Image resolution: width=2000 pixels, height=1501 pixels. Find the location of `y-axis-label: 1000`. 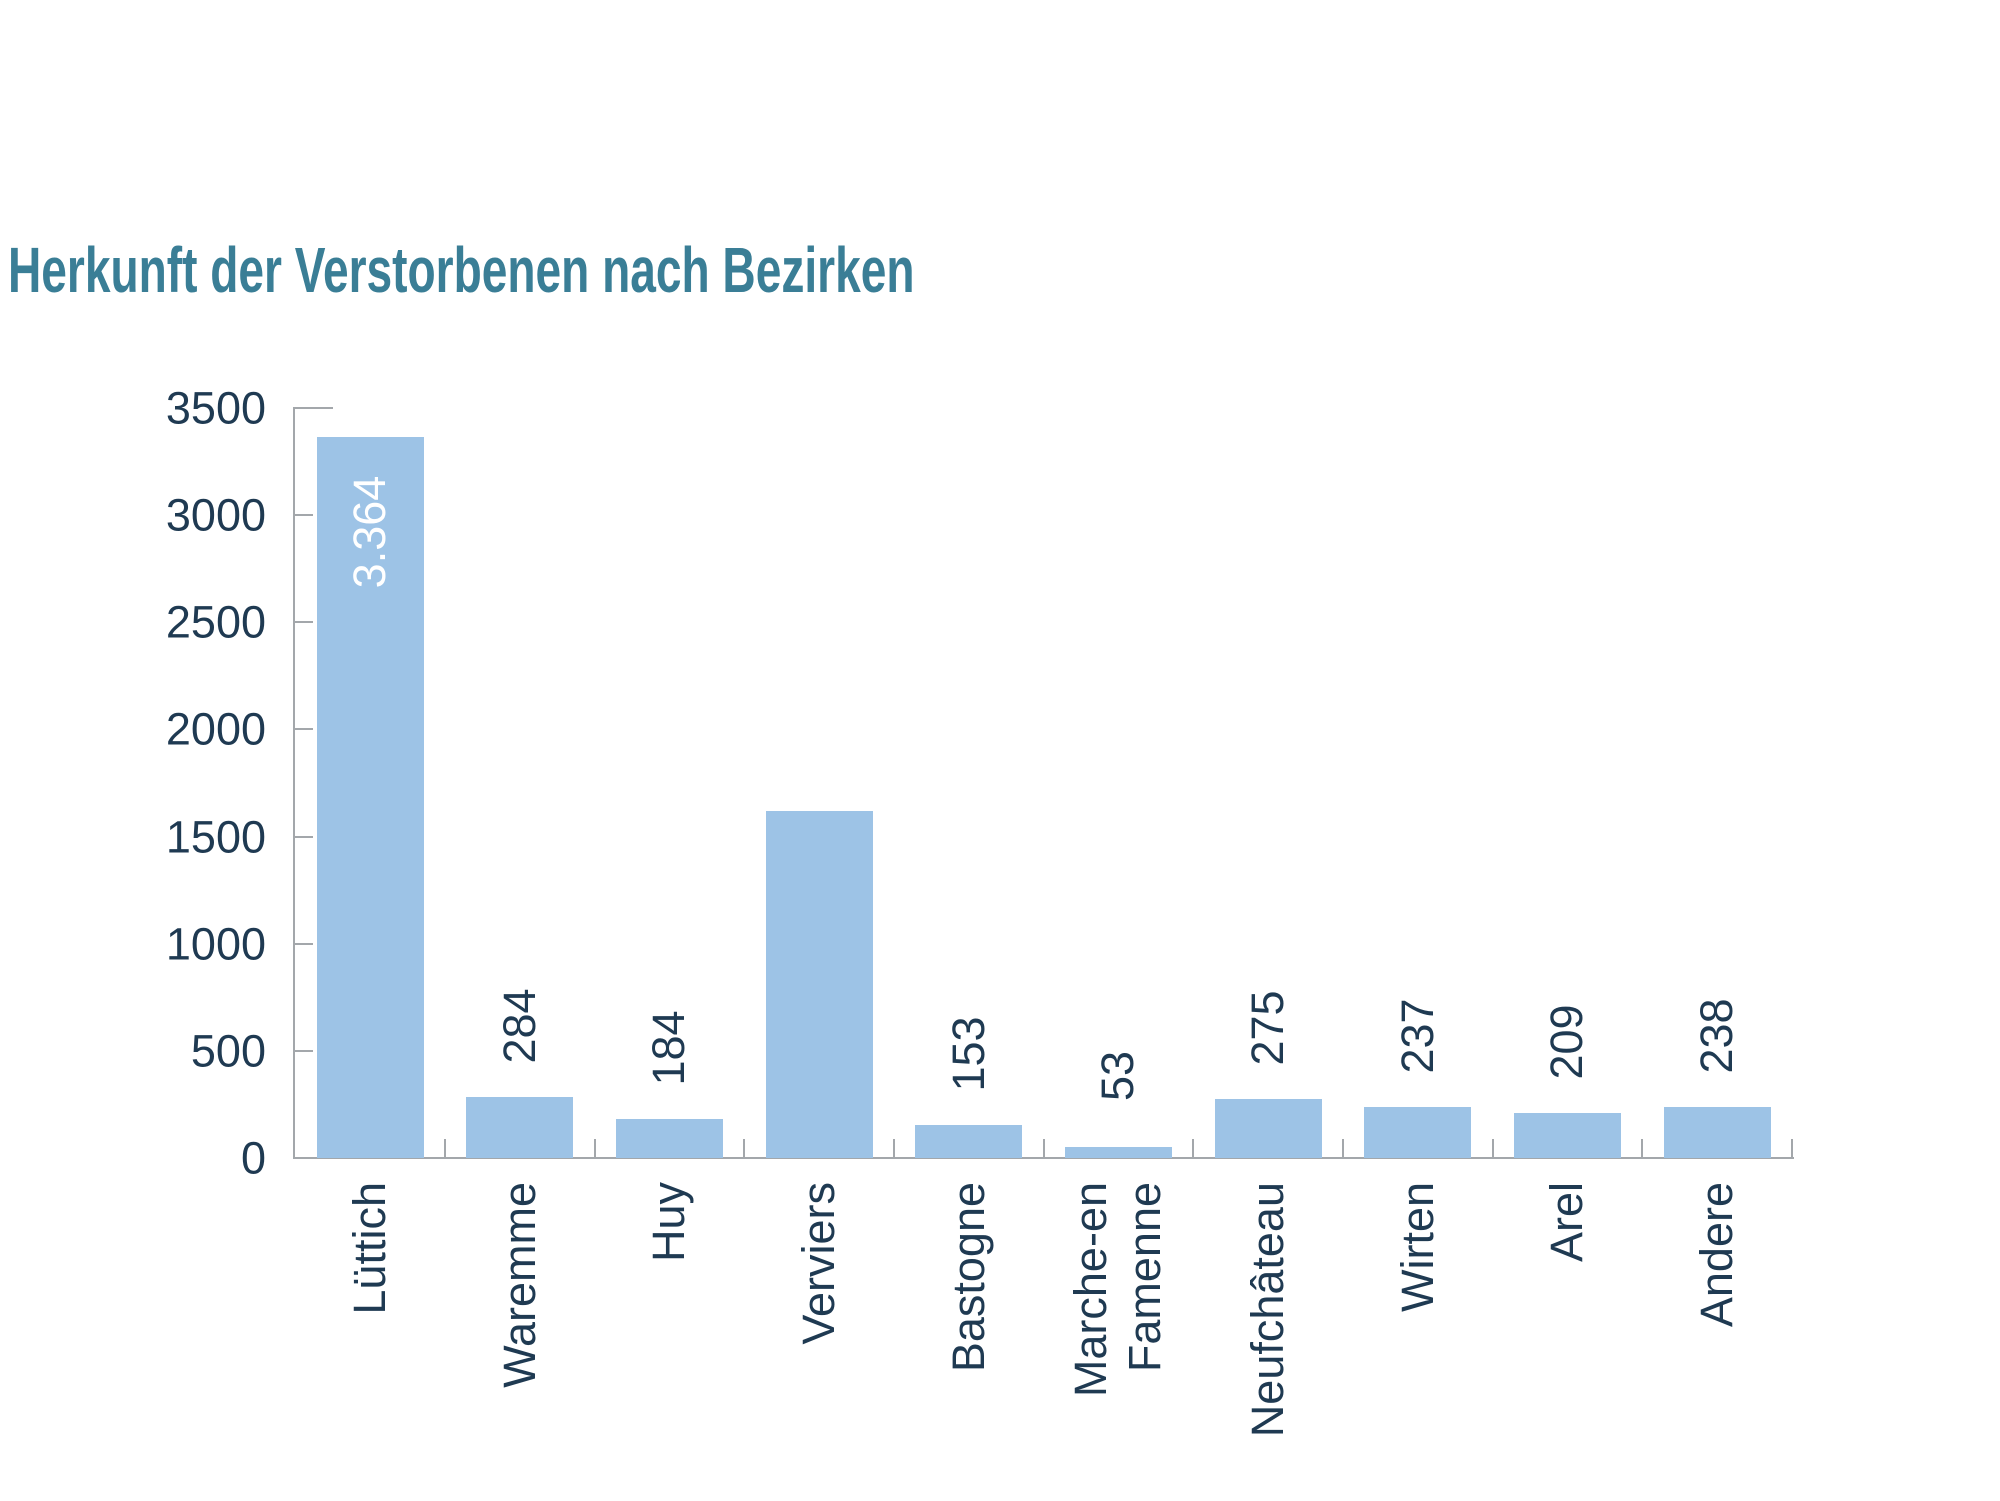

y-axis-label: 1000 is located at coordinates (215, 944).